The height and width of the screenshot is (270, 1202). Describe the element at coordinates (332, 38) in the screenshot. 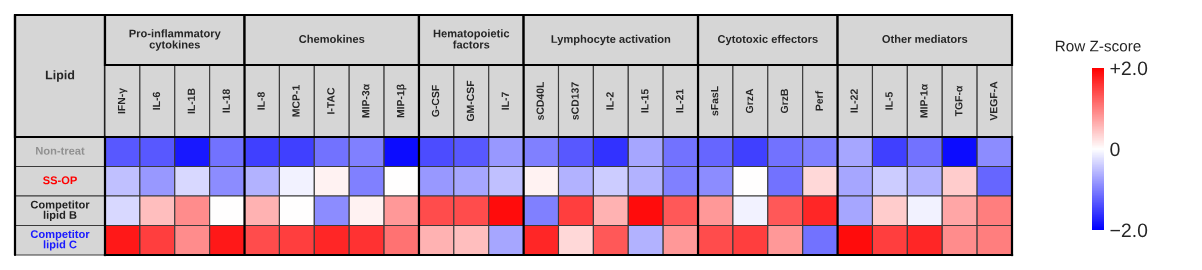

I see `text: Chemokines` at that location.